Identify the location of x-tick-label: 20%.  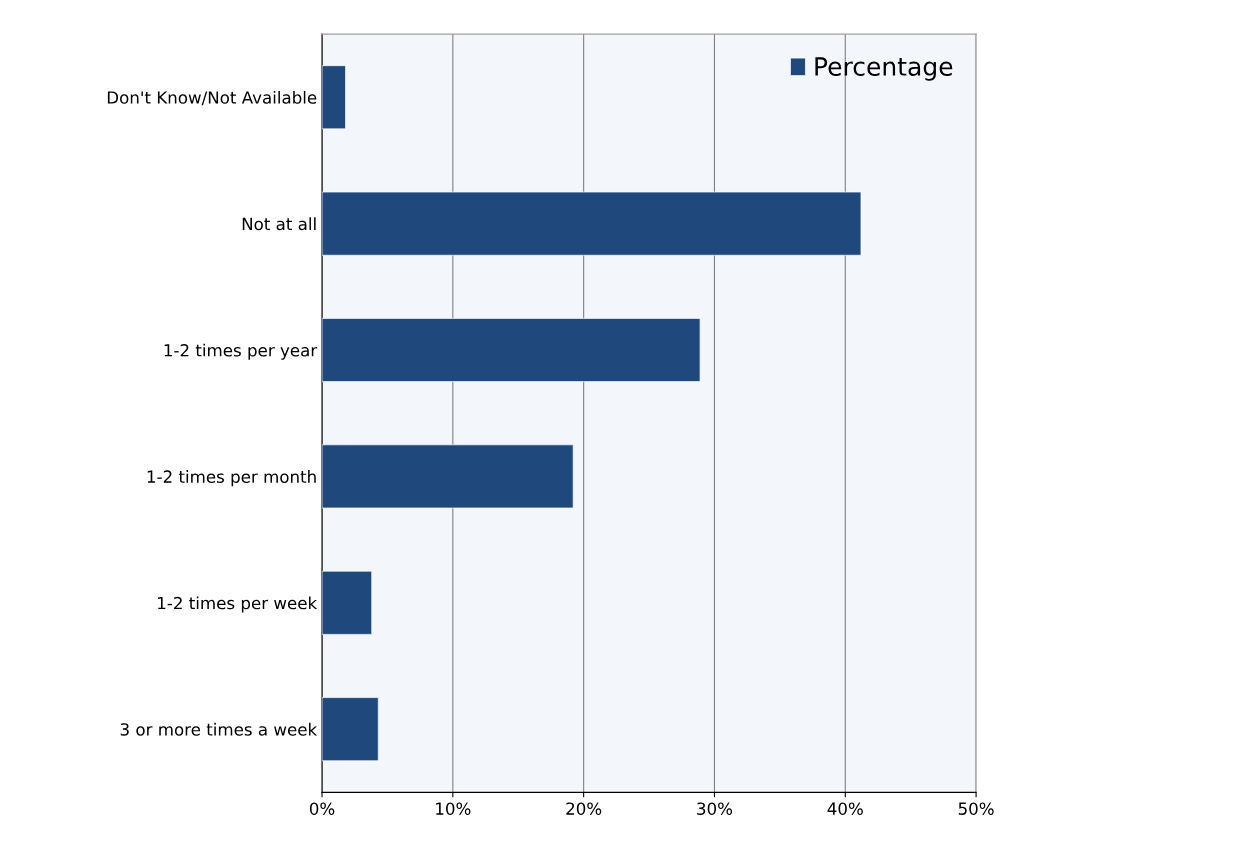
(584, 808).